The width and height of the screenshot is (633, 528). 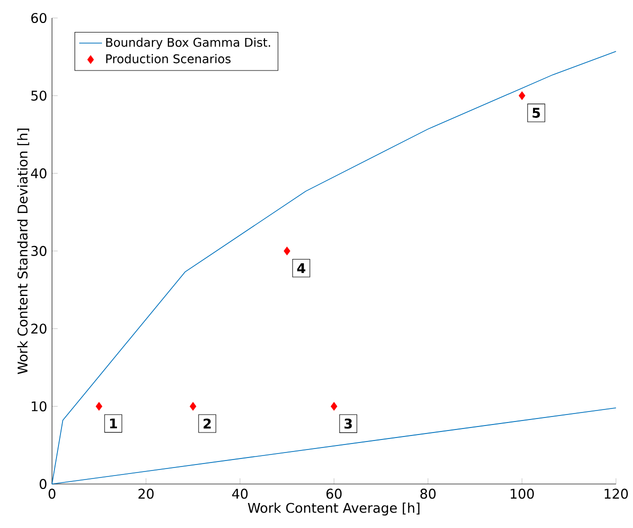 I want to click on y-axis-title: Work Content Standard Deviation [h], so click(x=23, y=251).